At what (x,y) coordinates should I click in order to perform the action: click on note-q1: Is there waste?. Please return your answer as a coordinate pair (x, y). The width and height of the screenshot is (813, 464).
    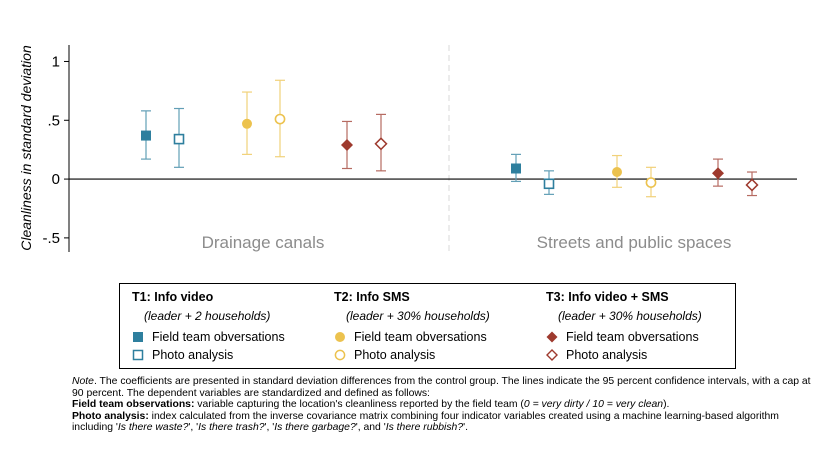
    Looking at the image, I should click on (153, 428).